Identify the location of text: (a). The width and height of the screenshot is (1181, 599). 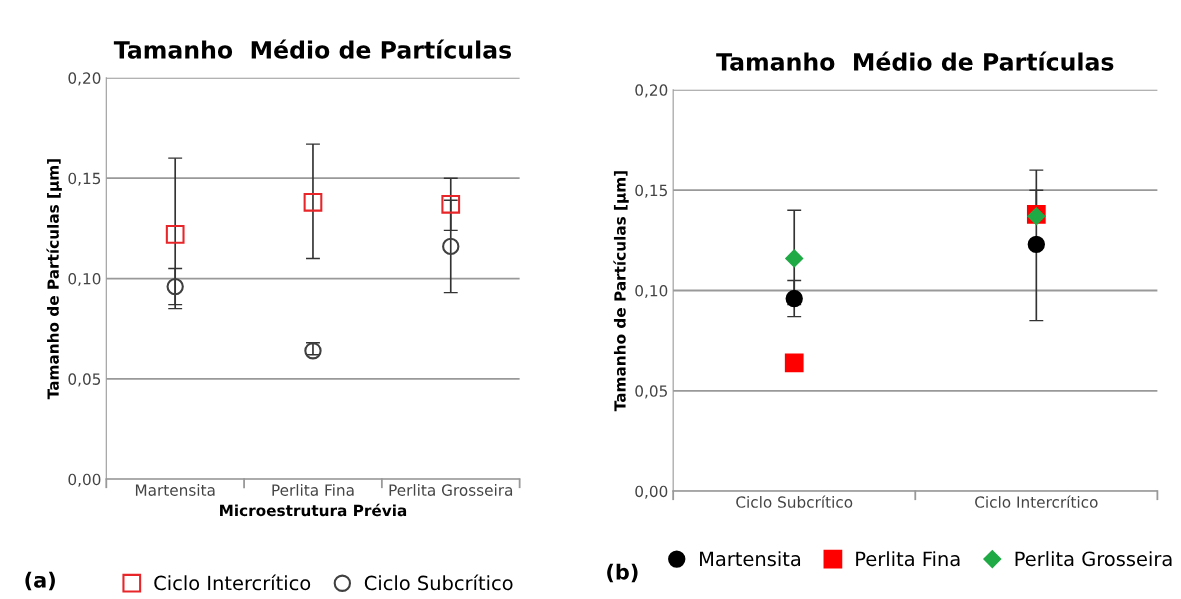
(40, 581).